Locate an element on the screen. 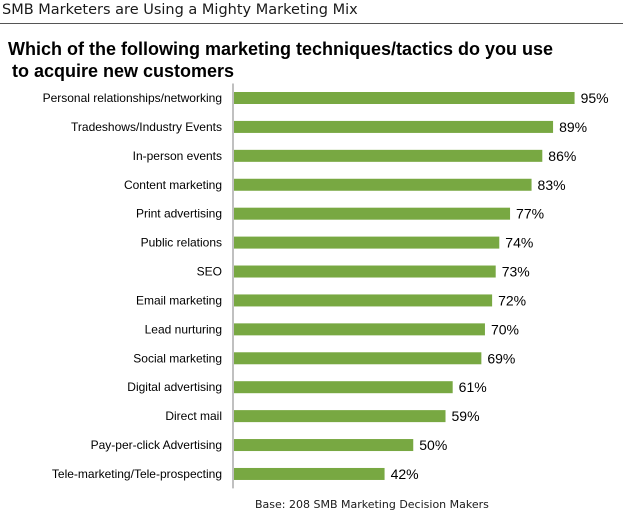  value-label: 77% is located at coordinates (530, 214).